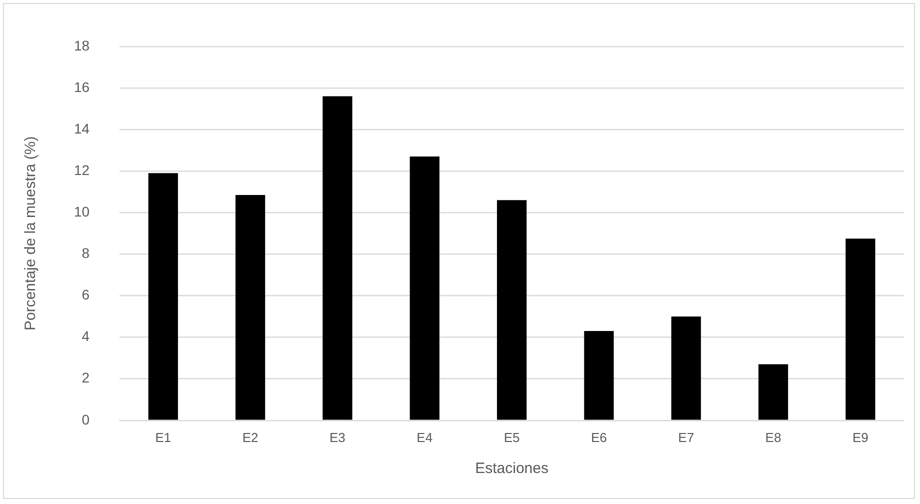 This screenshot has width=920, height=504. Describe the element at coordinates (250, 437) in the screenshot. I see `x-tick-label: E2` at that location.